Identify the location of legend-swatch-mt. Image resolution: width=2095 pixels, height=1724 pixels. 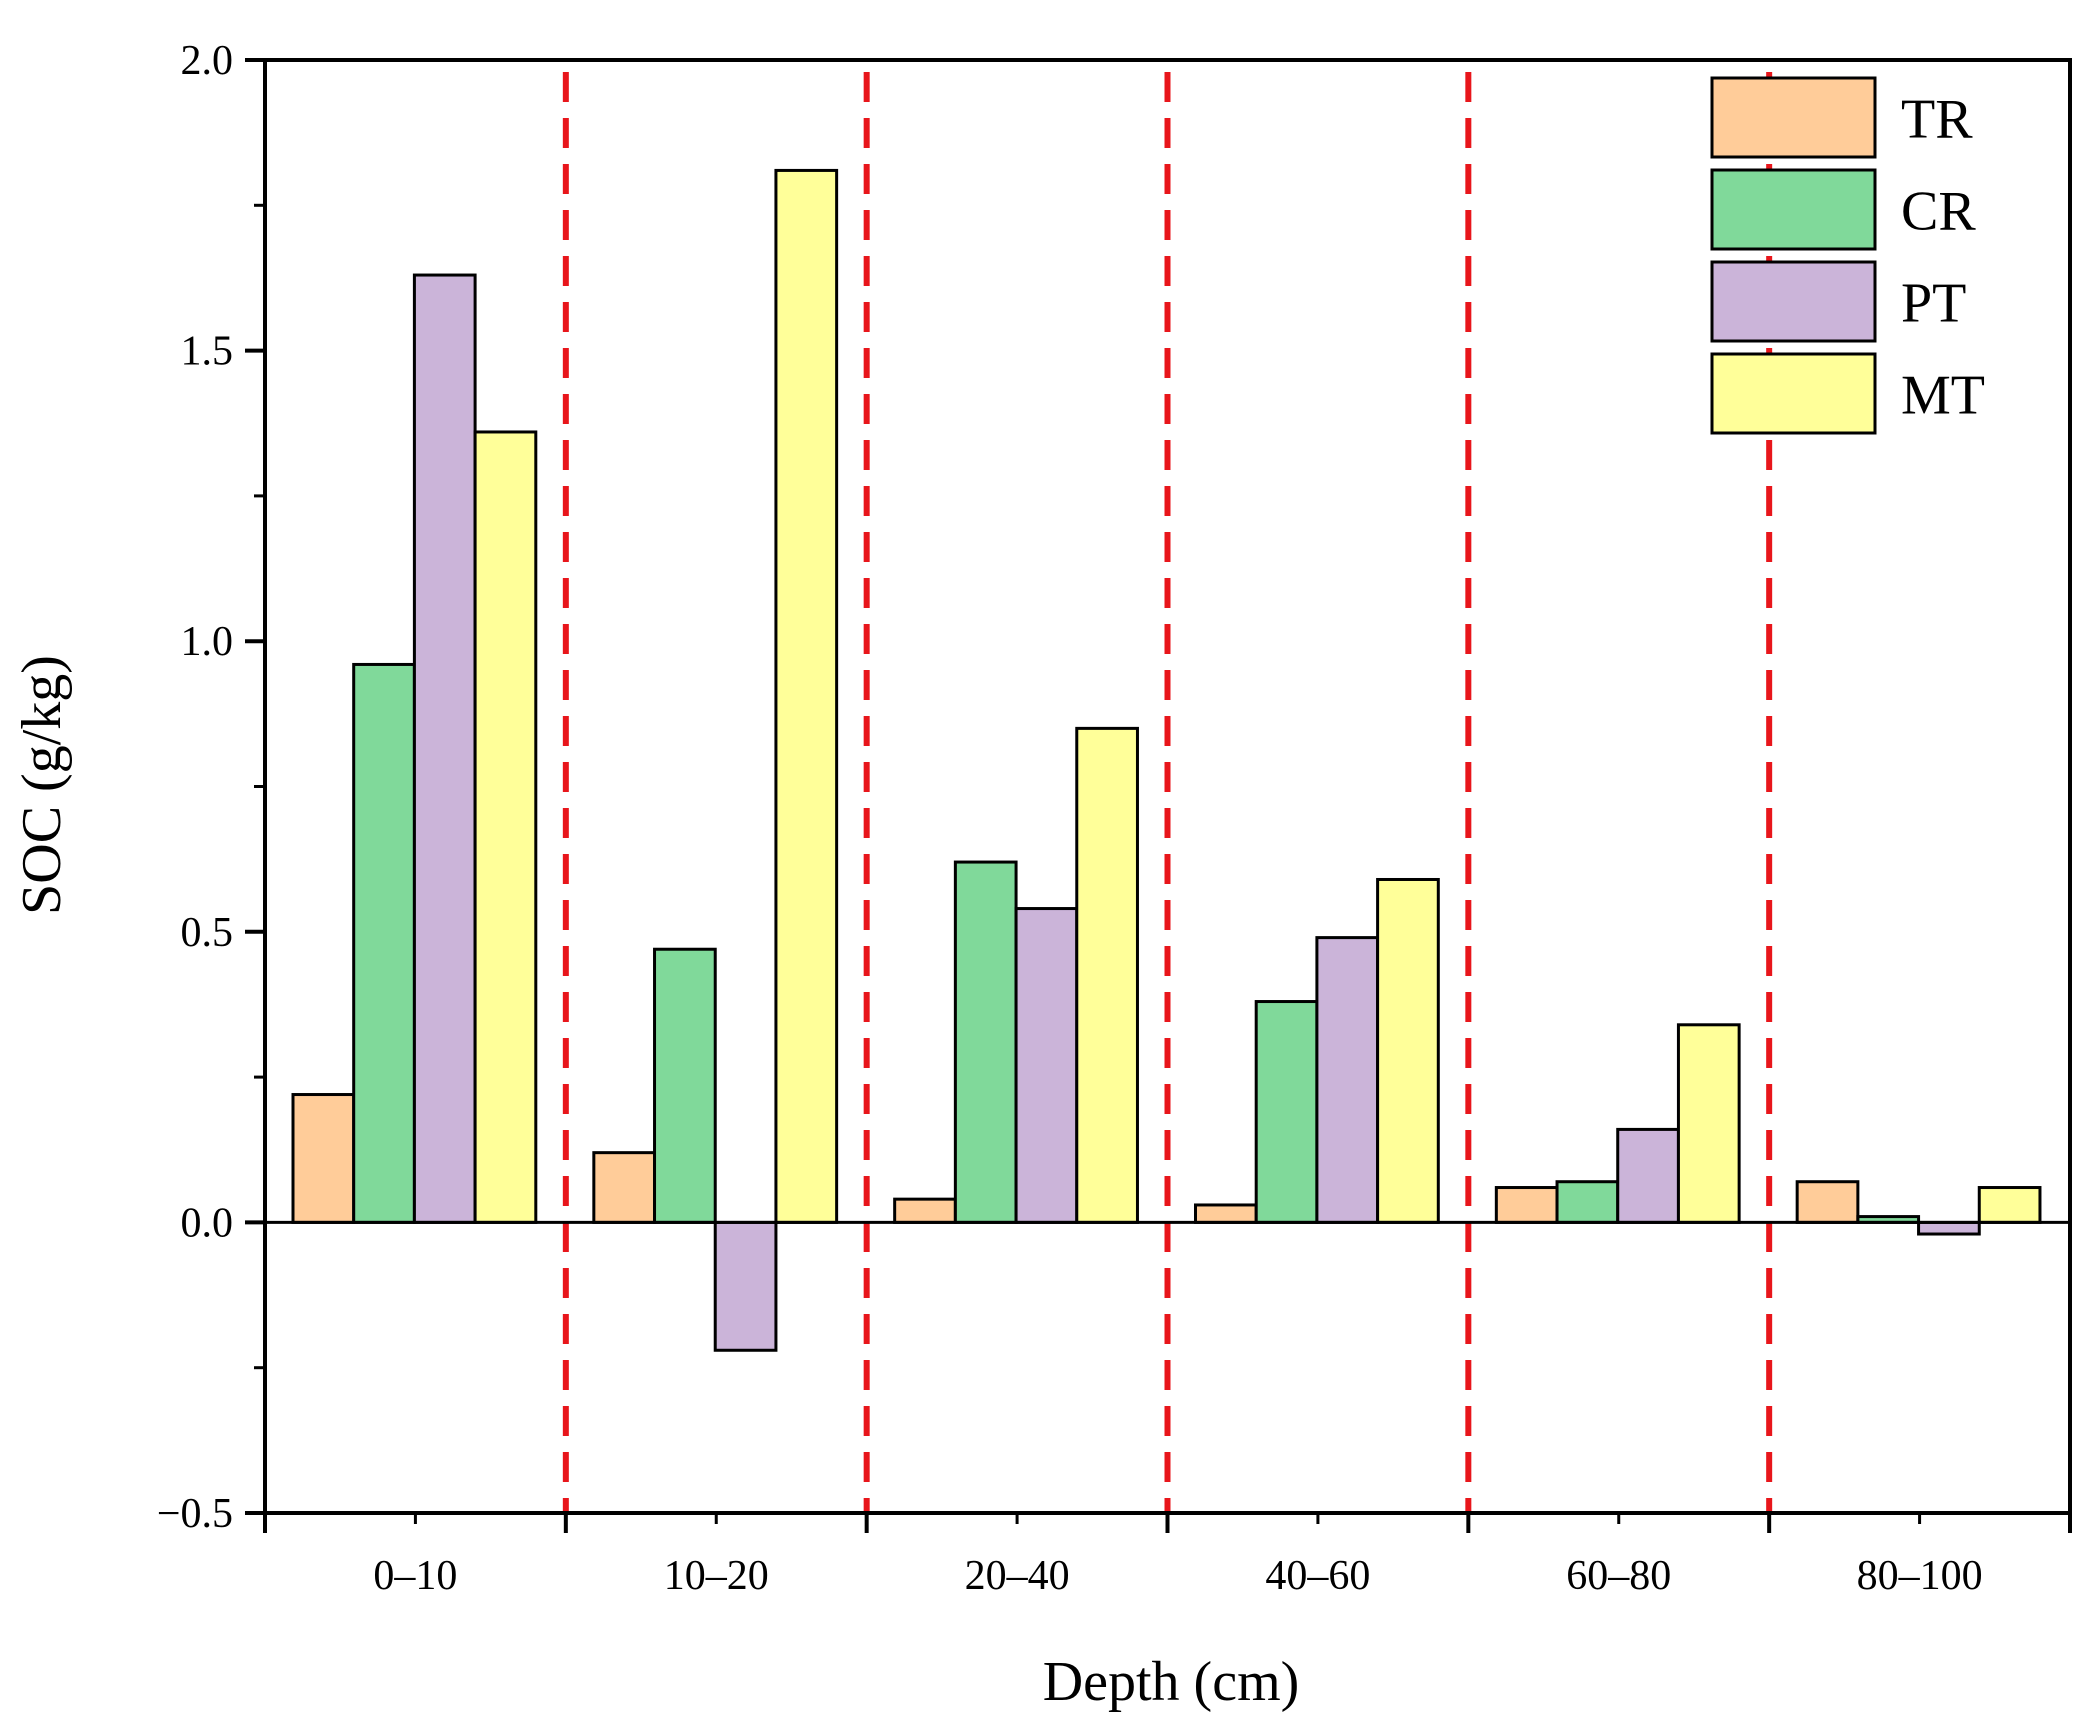
(1793, 393).